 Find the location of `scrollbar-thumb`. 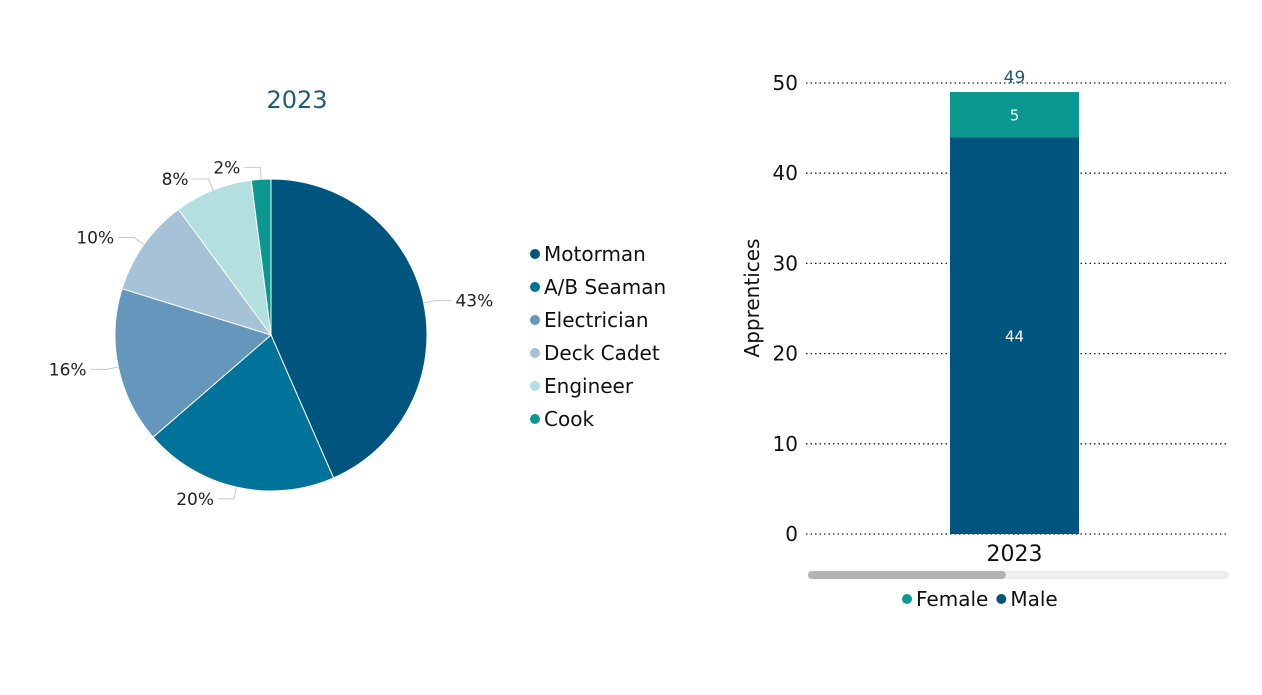

scrollbar-thumb is located at coordinates (907, 575).